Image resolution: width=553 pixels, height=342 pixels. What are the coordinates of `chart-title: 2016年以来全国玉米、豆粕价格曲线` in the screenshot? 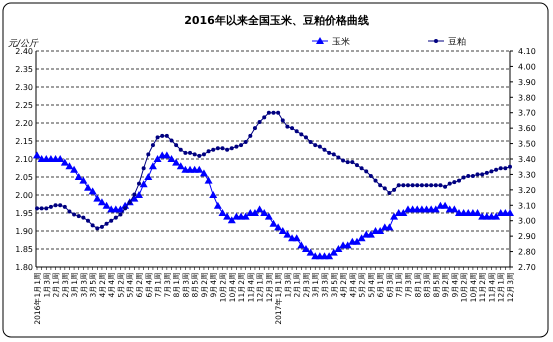 It's located at (276, 20).